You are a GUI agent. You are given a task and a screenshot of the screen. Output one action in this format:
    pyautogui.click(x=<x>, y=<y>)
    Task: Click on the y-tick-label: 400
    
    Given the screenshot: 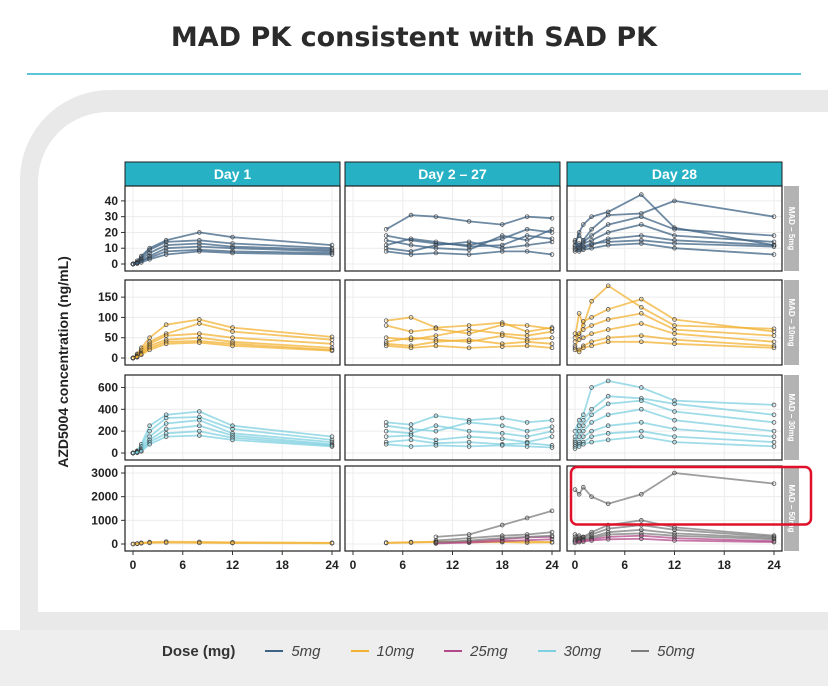 What is the action you would take?
    pyautogui.click(x=108, y=409)
    